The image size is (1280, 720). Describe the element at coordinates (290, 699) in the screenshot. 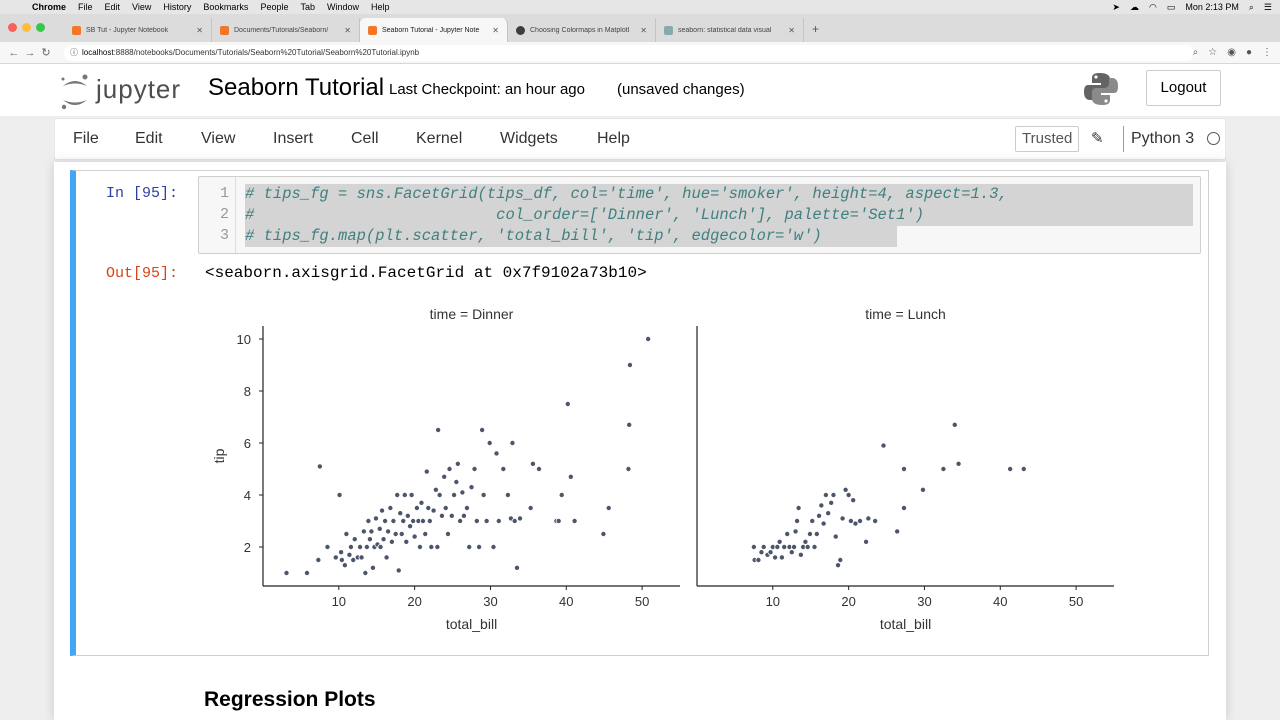

I see `section-heading: Regression Plots` at that location.